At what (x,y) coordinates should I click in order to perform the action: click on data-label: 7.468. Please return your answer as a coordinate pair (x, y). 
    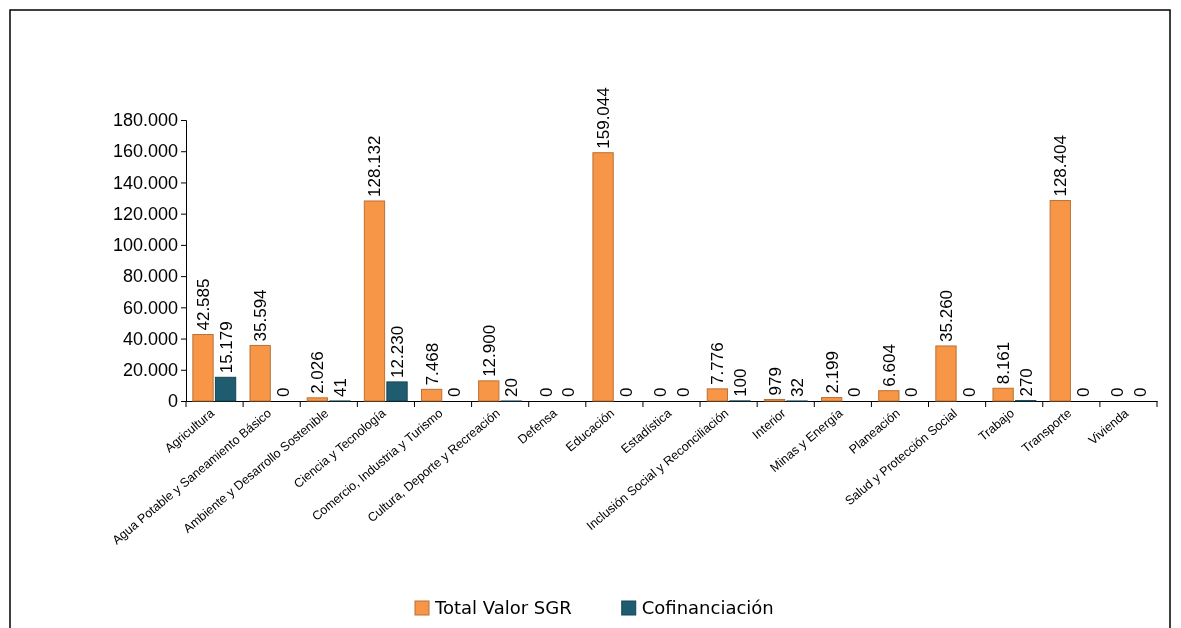
    Looking at the image, I should click on (432, 364).